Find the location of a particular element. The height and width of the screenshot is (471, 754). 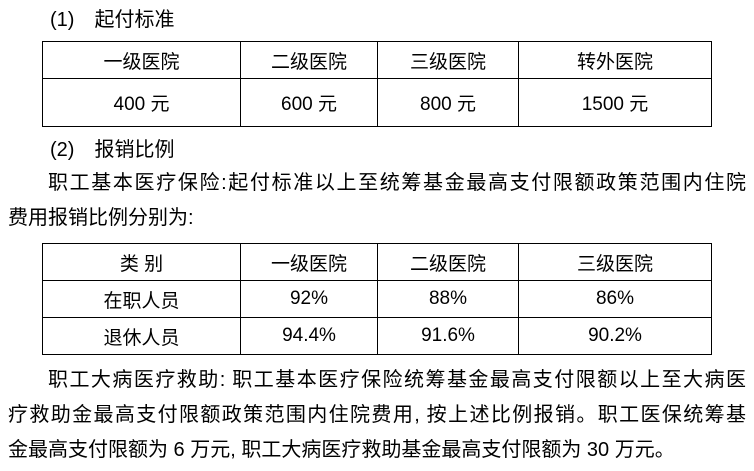

active-rate-level3: 86% is located at coordinates (615, 299).